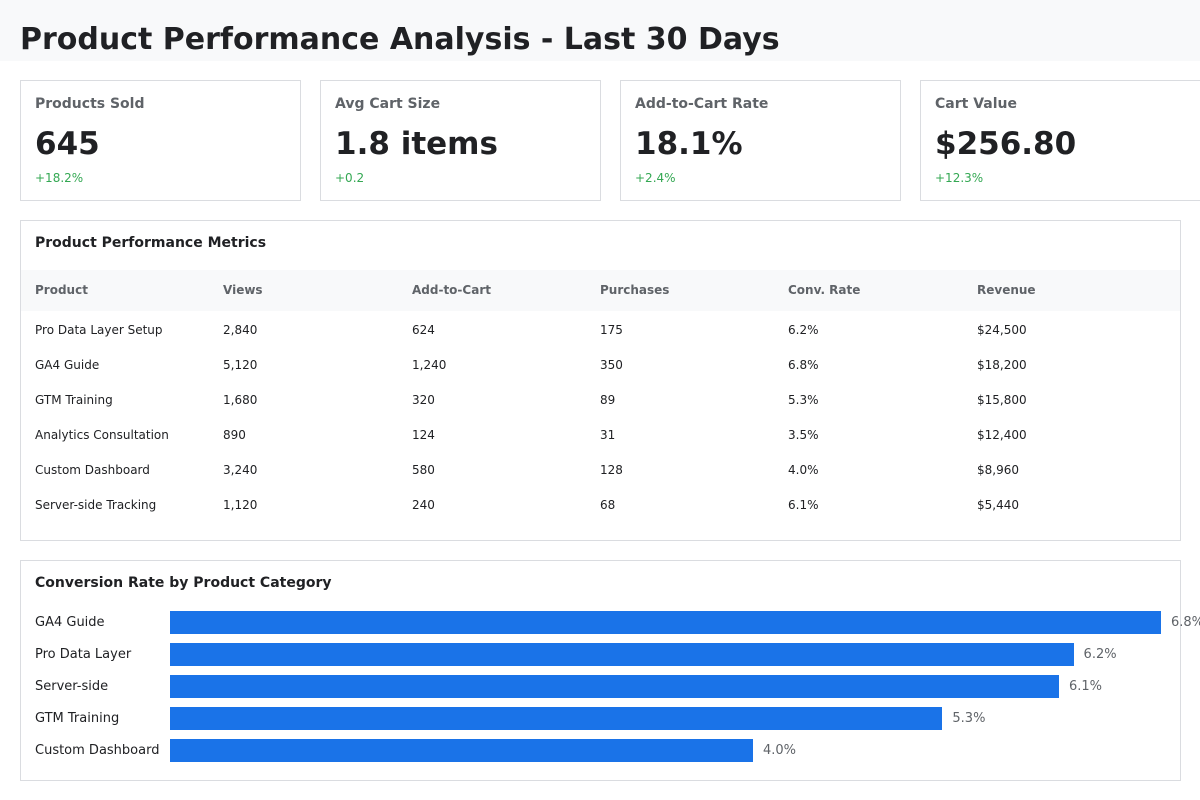 This screenshot has width=1200, height=800. I want to click on table-row: Server-side Tracking 1,120 240 68 6.1% $5,440, so click(600, 505).